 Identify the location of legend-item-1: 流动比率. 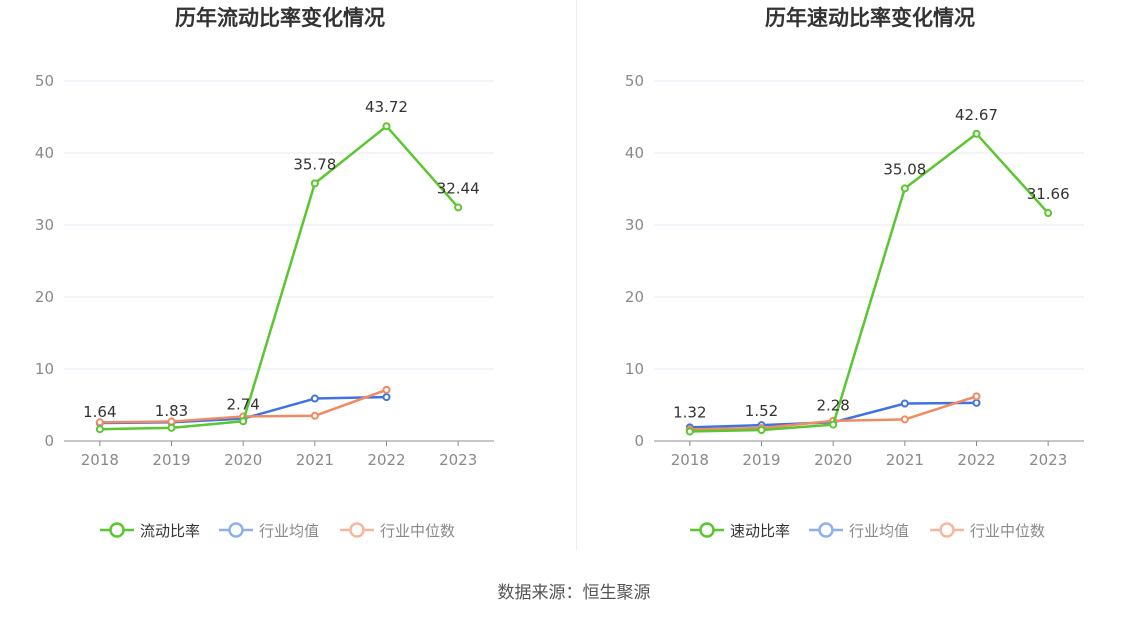
(150, 531).